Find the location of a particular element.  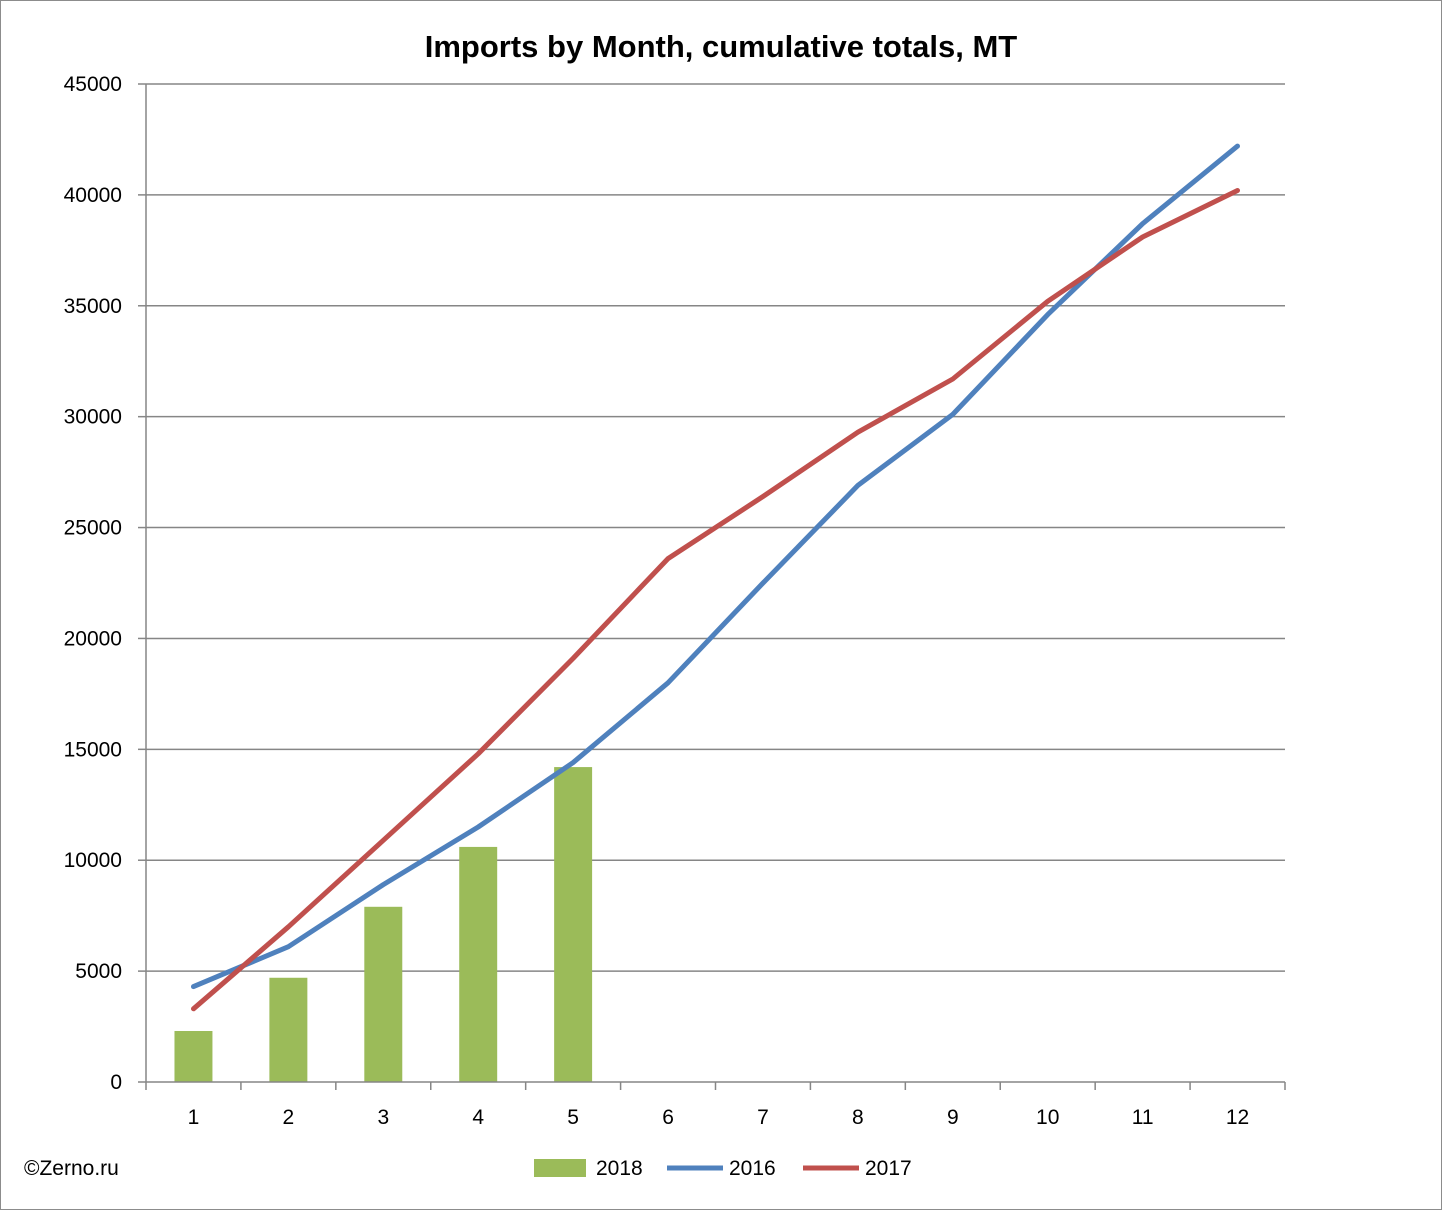

x-tick-label: 1 is located at coordinates (194, 1117).